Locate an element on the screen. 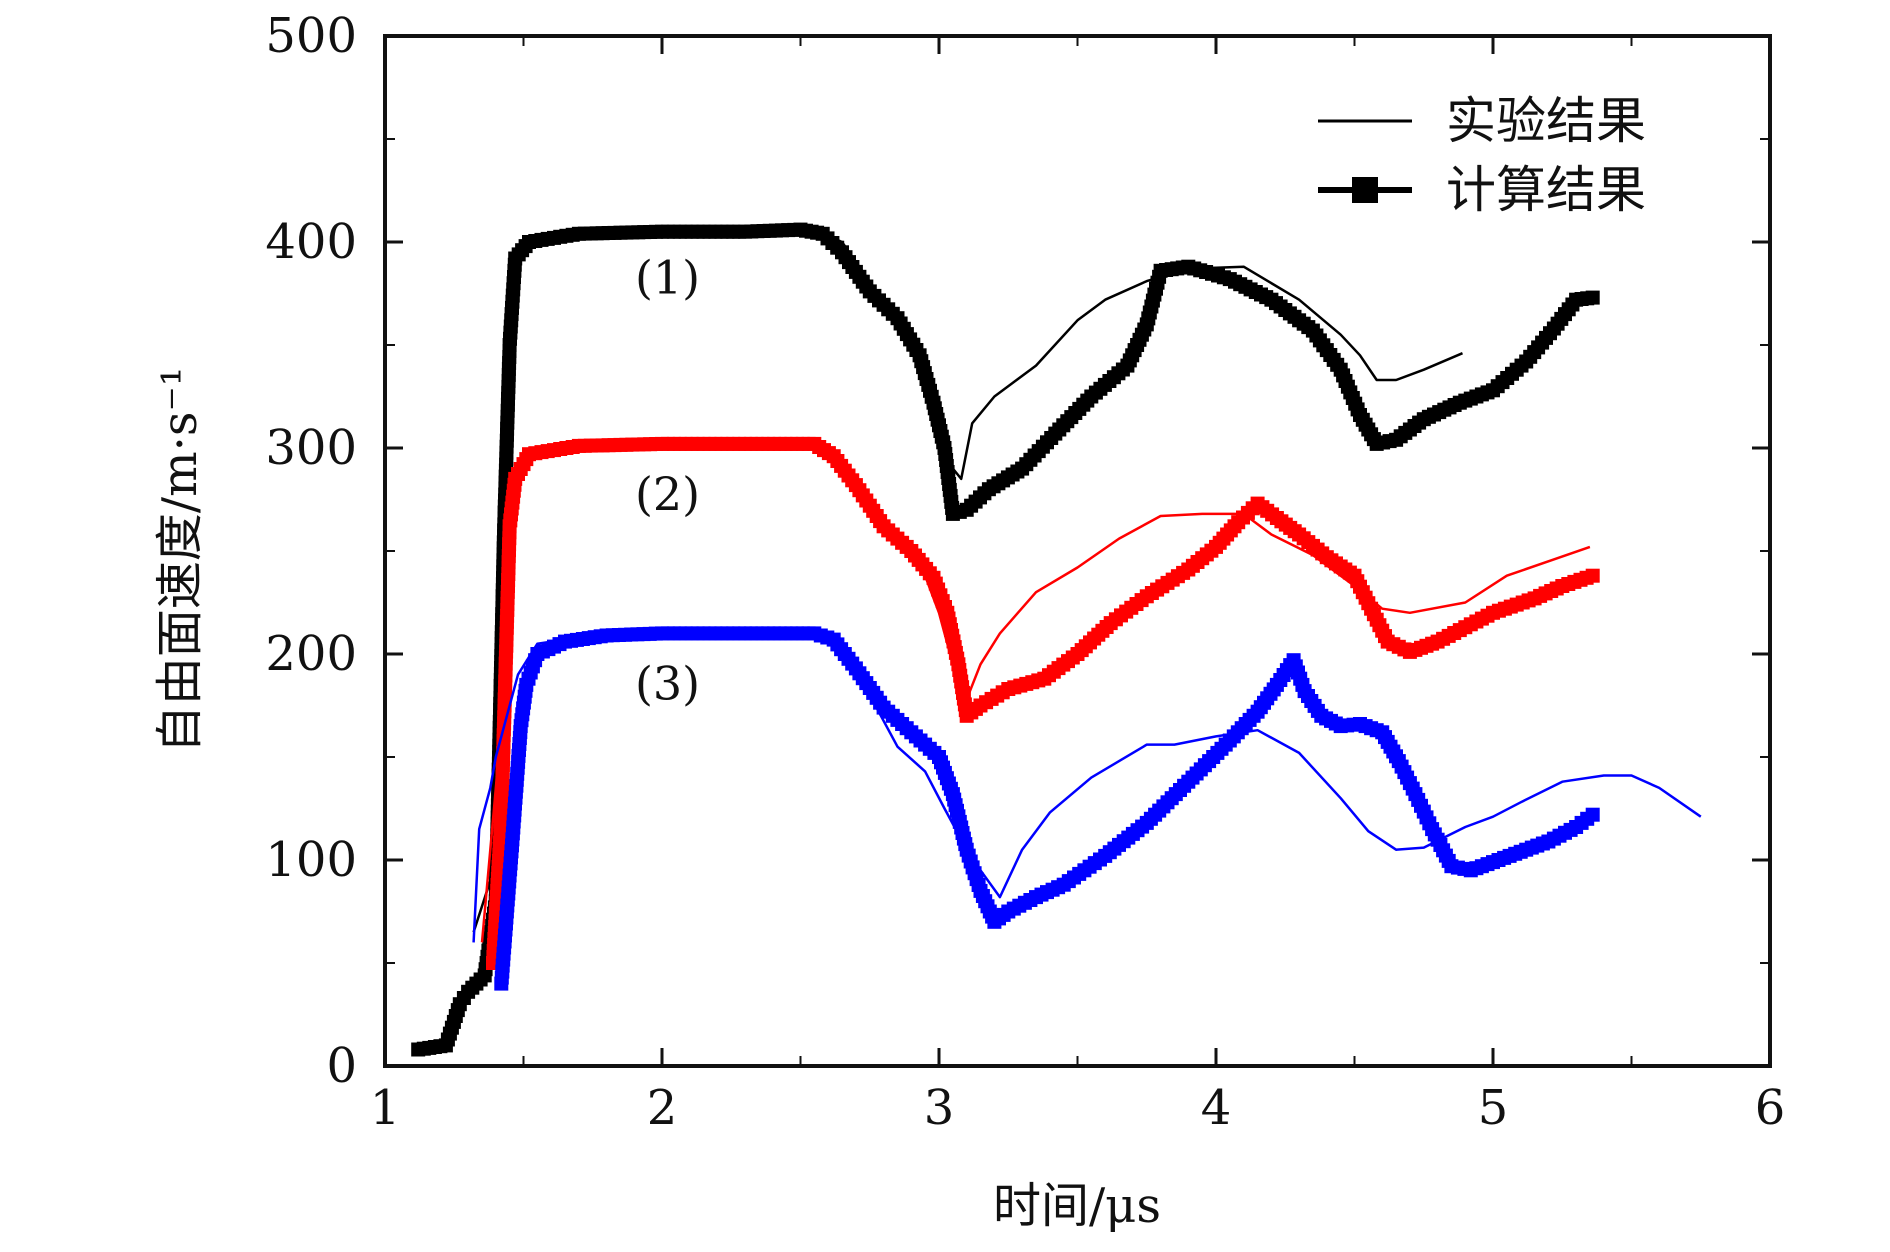  curve-label: (1) is located at coordinates (667, 278).